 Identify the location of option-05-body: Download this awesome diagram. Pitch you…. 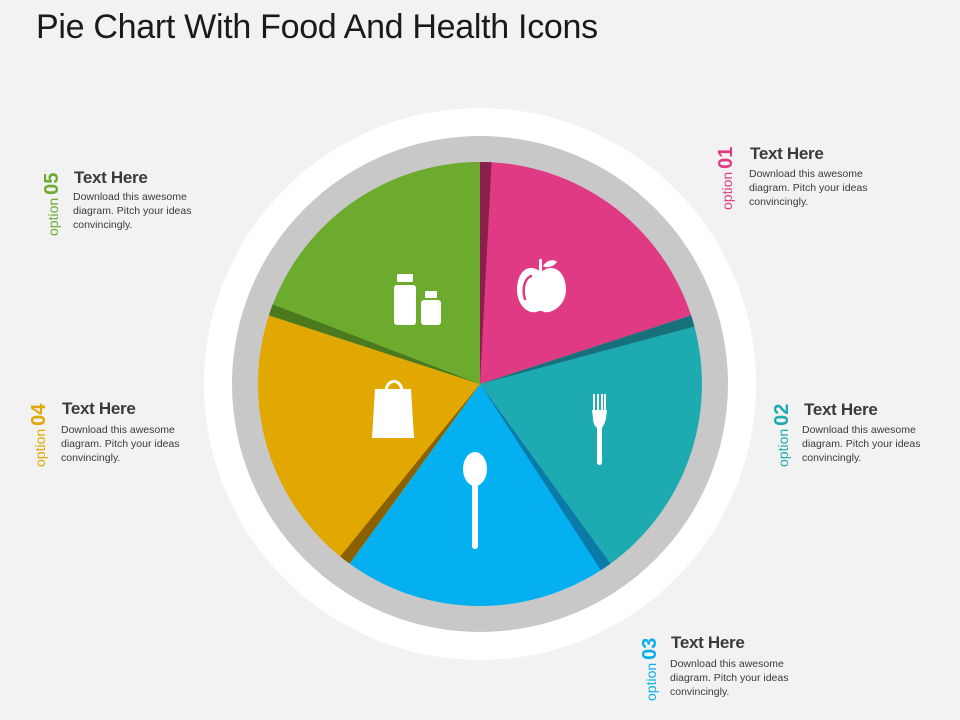
(132, 211).